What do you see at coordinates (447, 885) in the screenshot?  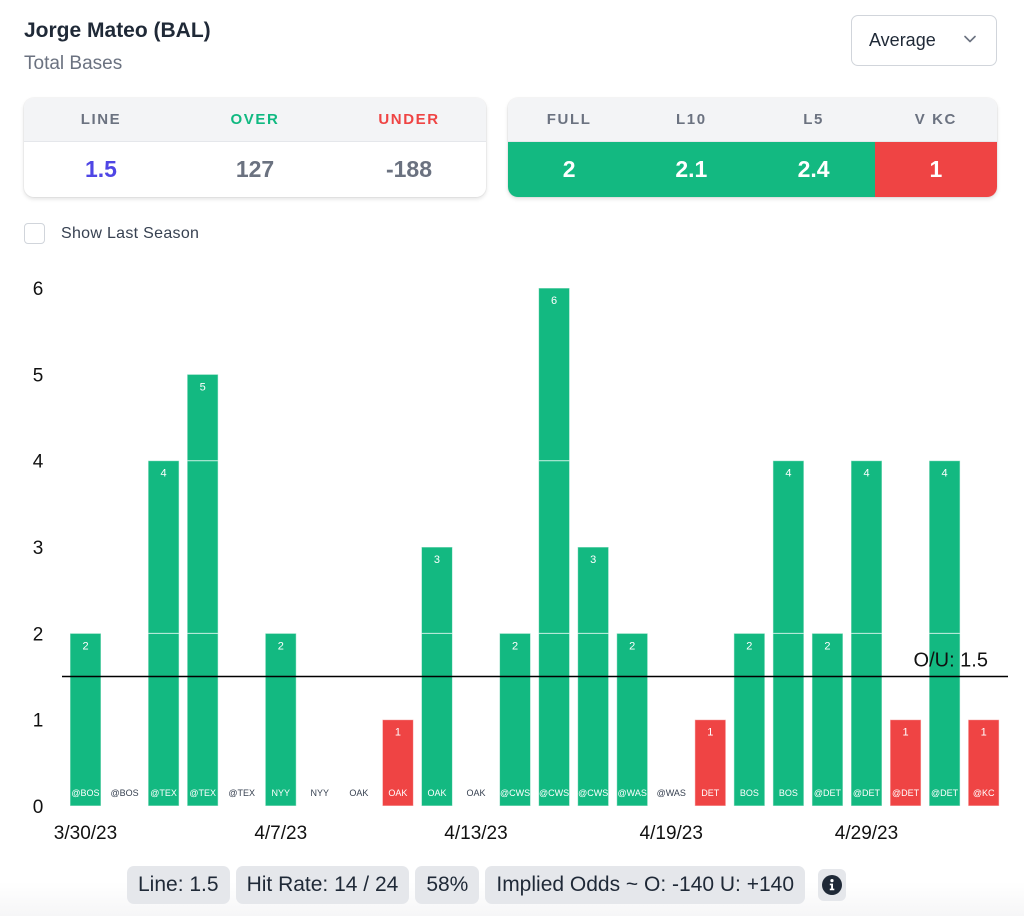 I see `hit-percent-pill: 58%` at bounding box center [447, 885].